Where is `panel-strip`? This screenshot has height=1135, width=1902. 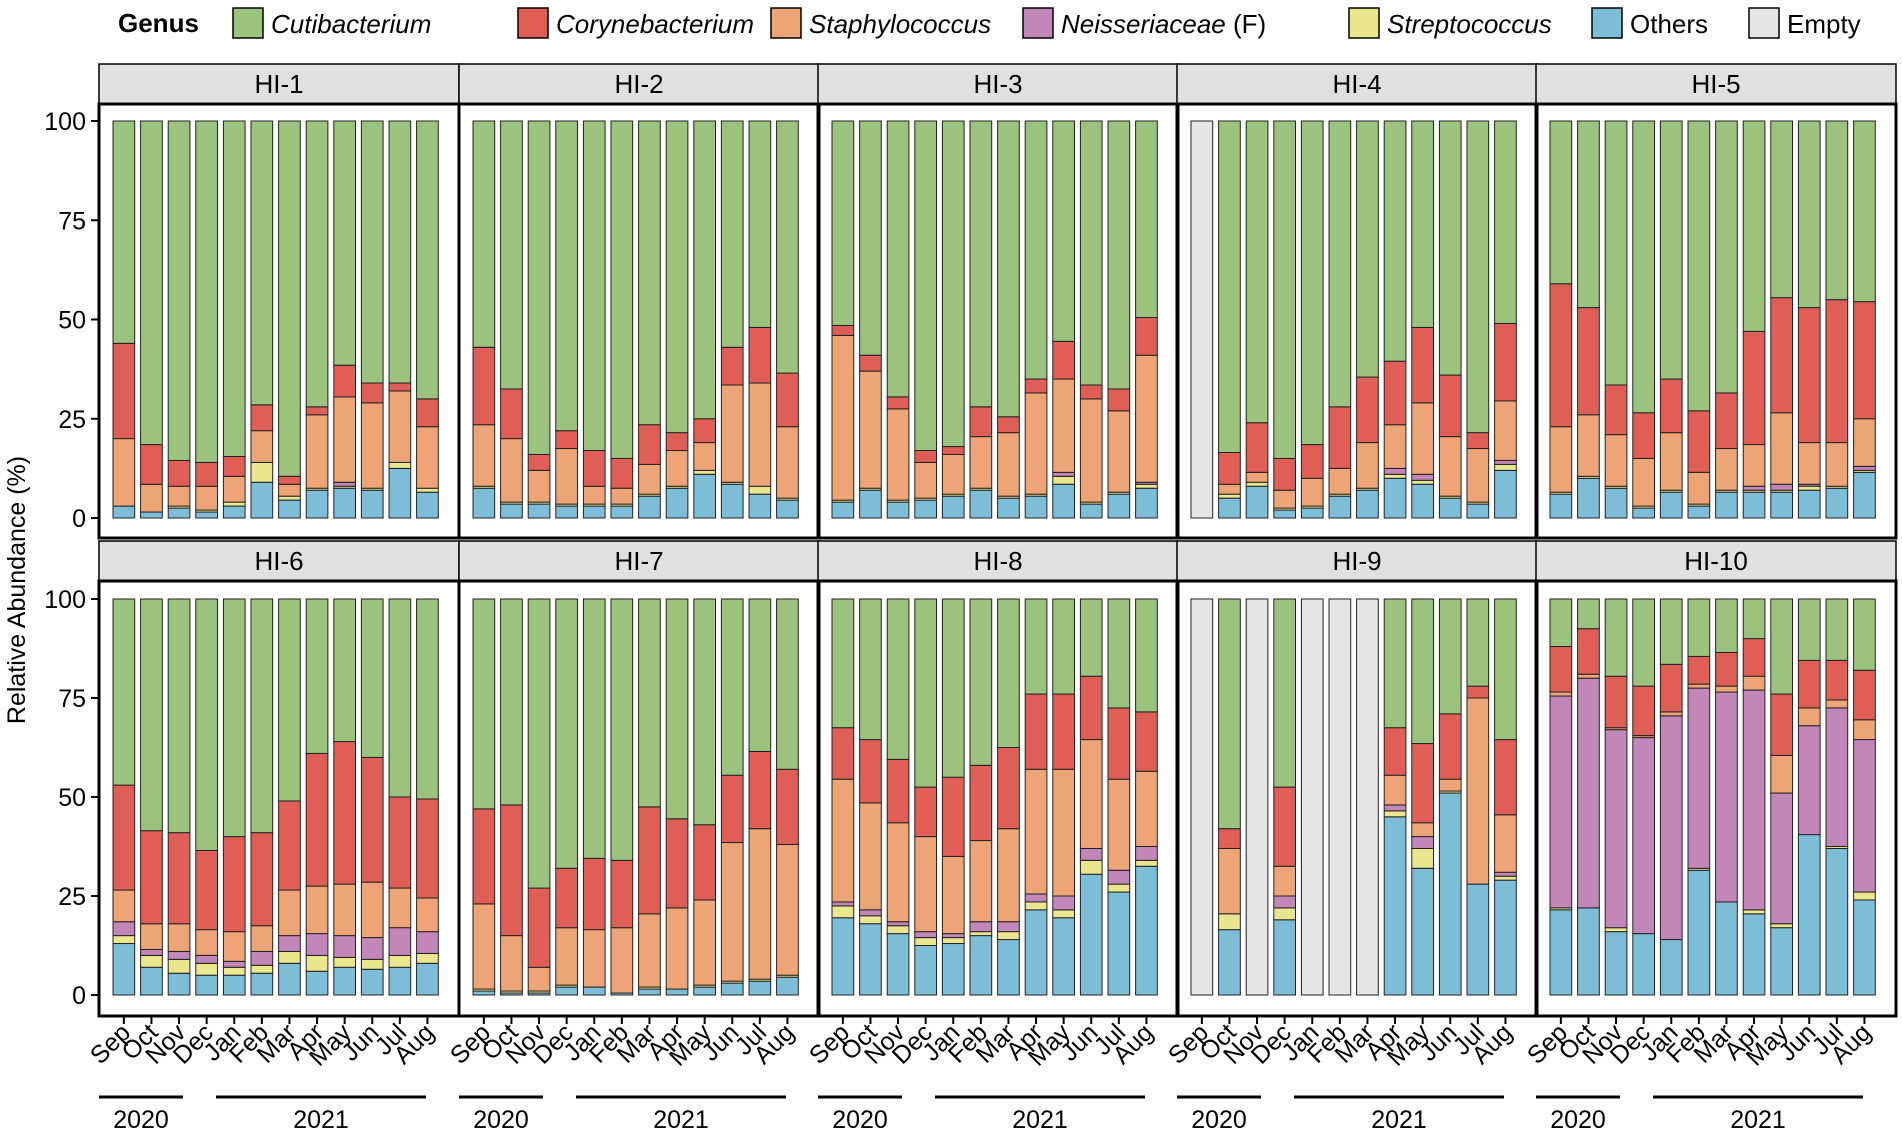
panel-strip is located at coordinates (639, 84).